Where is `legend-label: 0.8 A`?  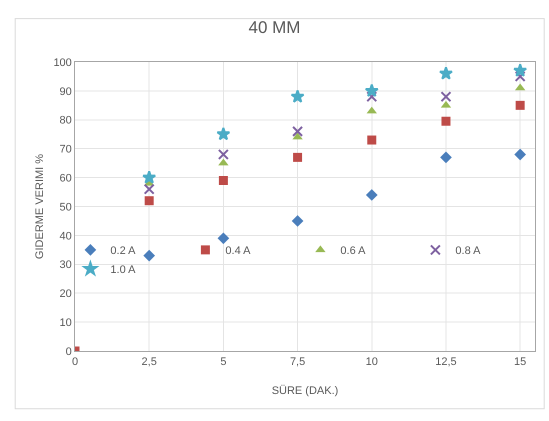
legend-label: 0.8 A is located at coordinates (468, 251).